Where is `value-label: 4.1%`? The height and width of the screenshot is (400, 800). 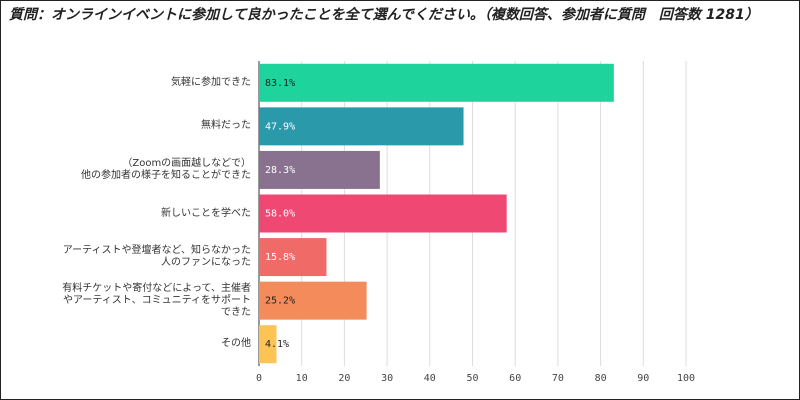
value-label: 4.1% is located at coordinates (277, 344).